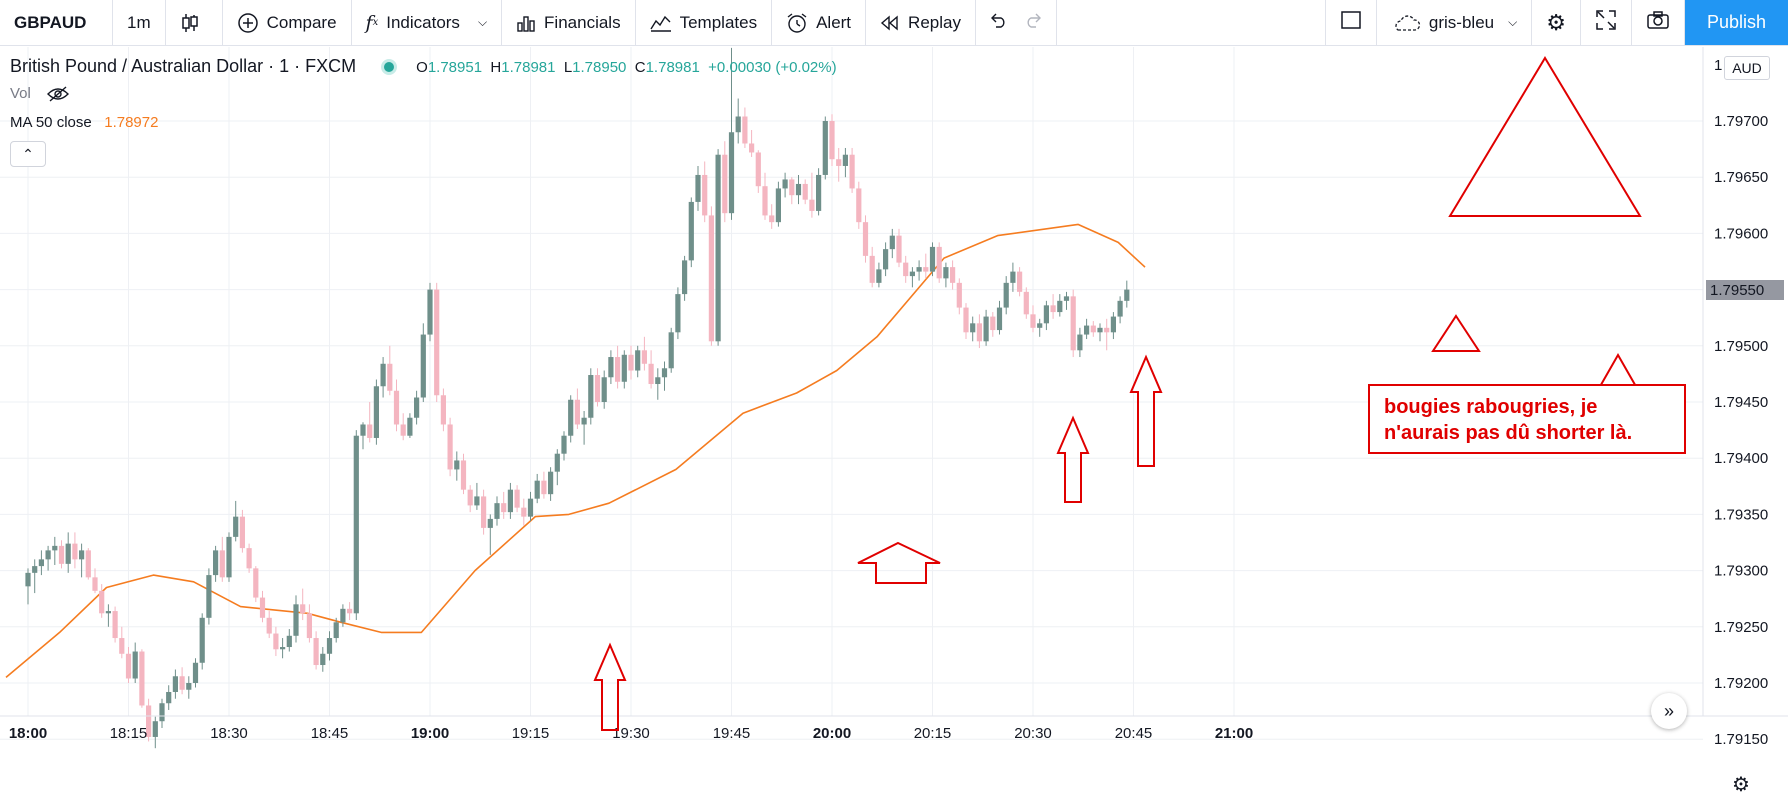  Describe the element at coordinates (58, 93) in the screenshot. I see `eye-off-icon` at that location.